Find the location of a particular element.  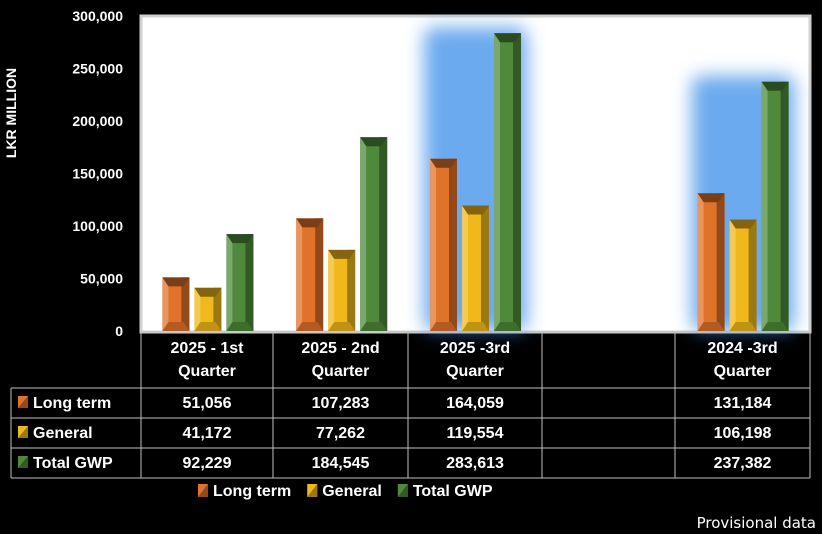

data-label: 41,172 is located at coordinates (207, 433).